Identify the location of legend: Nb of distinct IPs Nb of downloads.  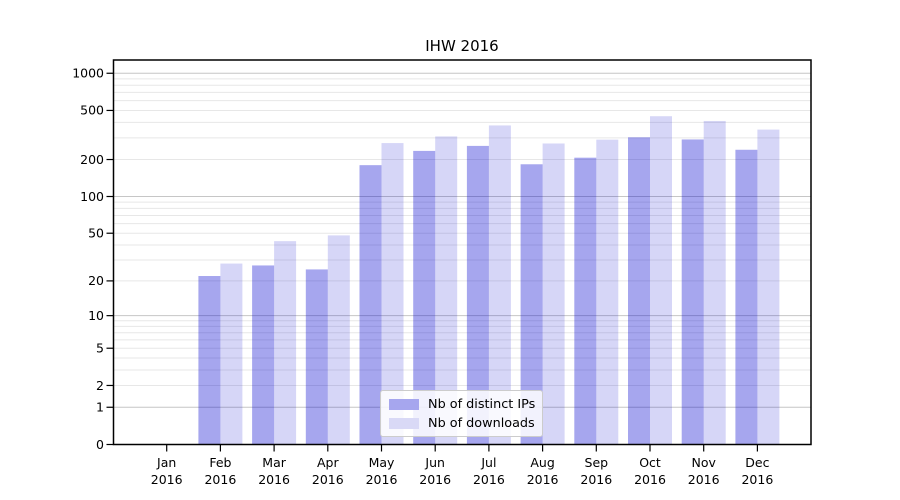
(461, 413).